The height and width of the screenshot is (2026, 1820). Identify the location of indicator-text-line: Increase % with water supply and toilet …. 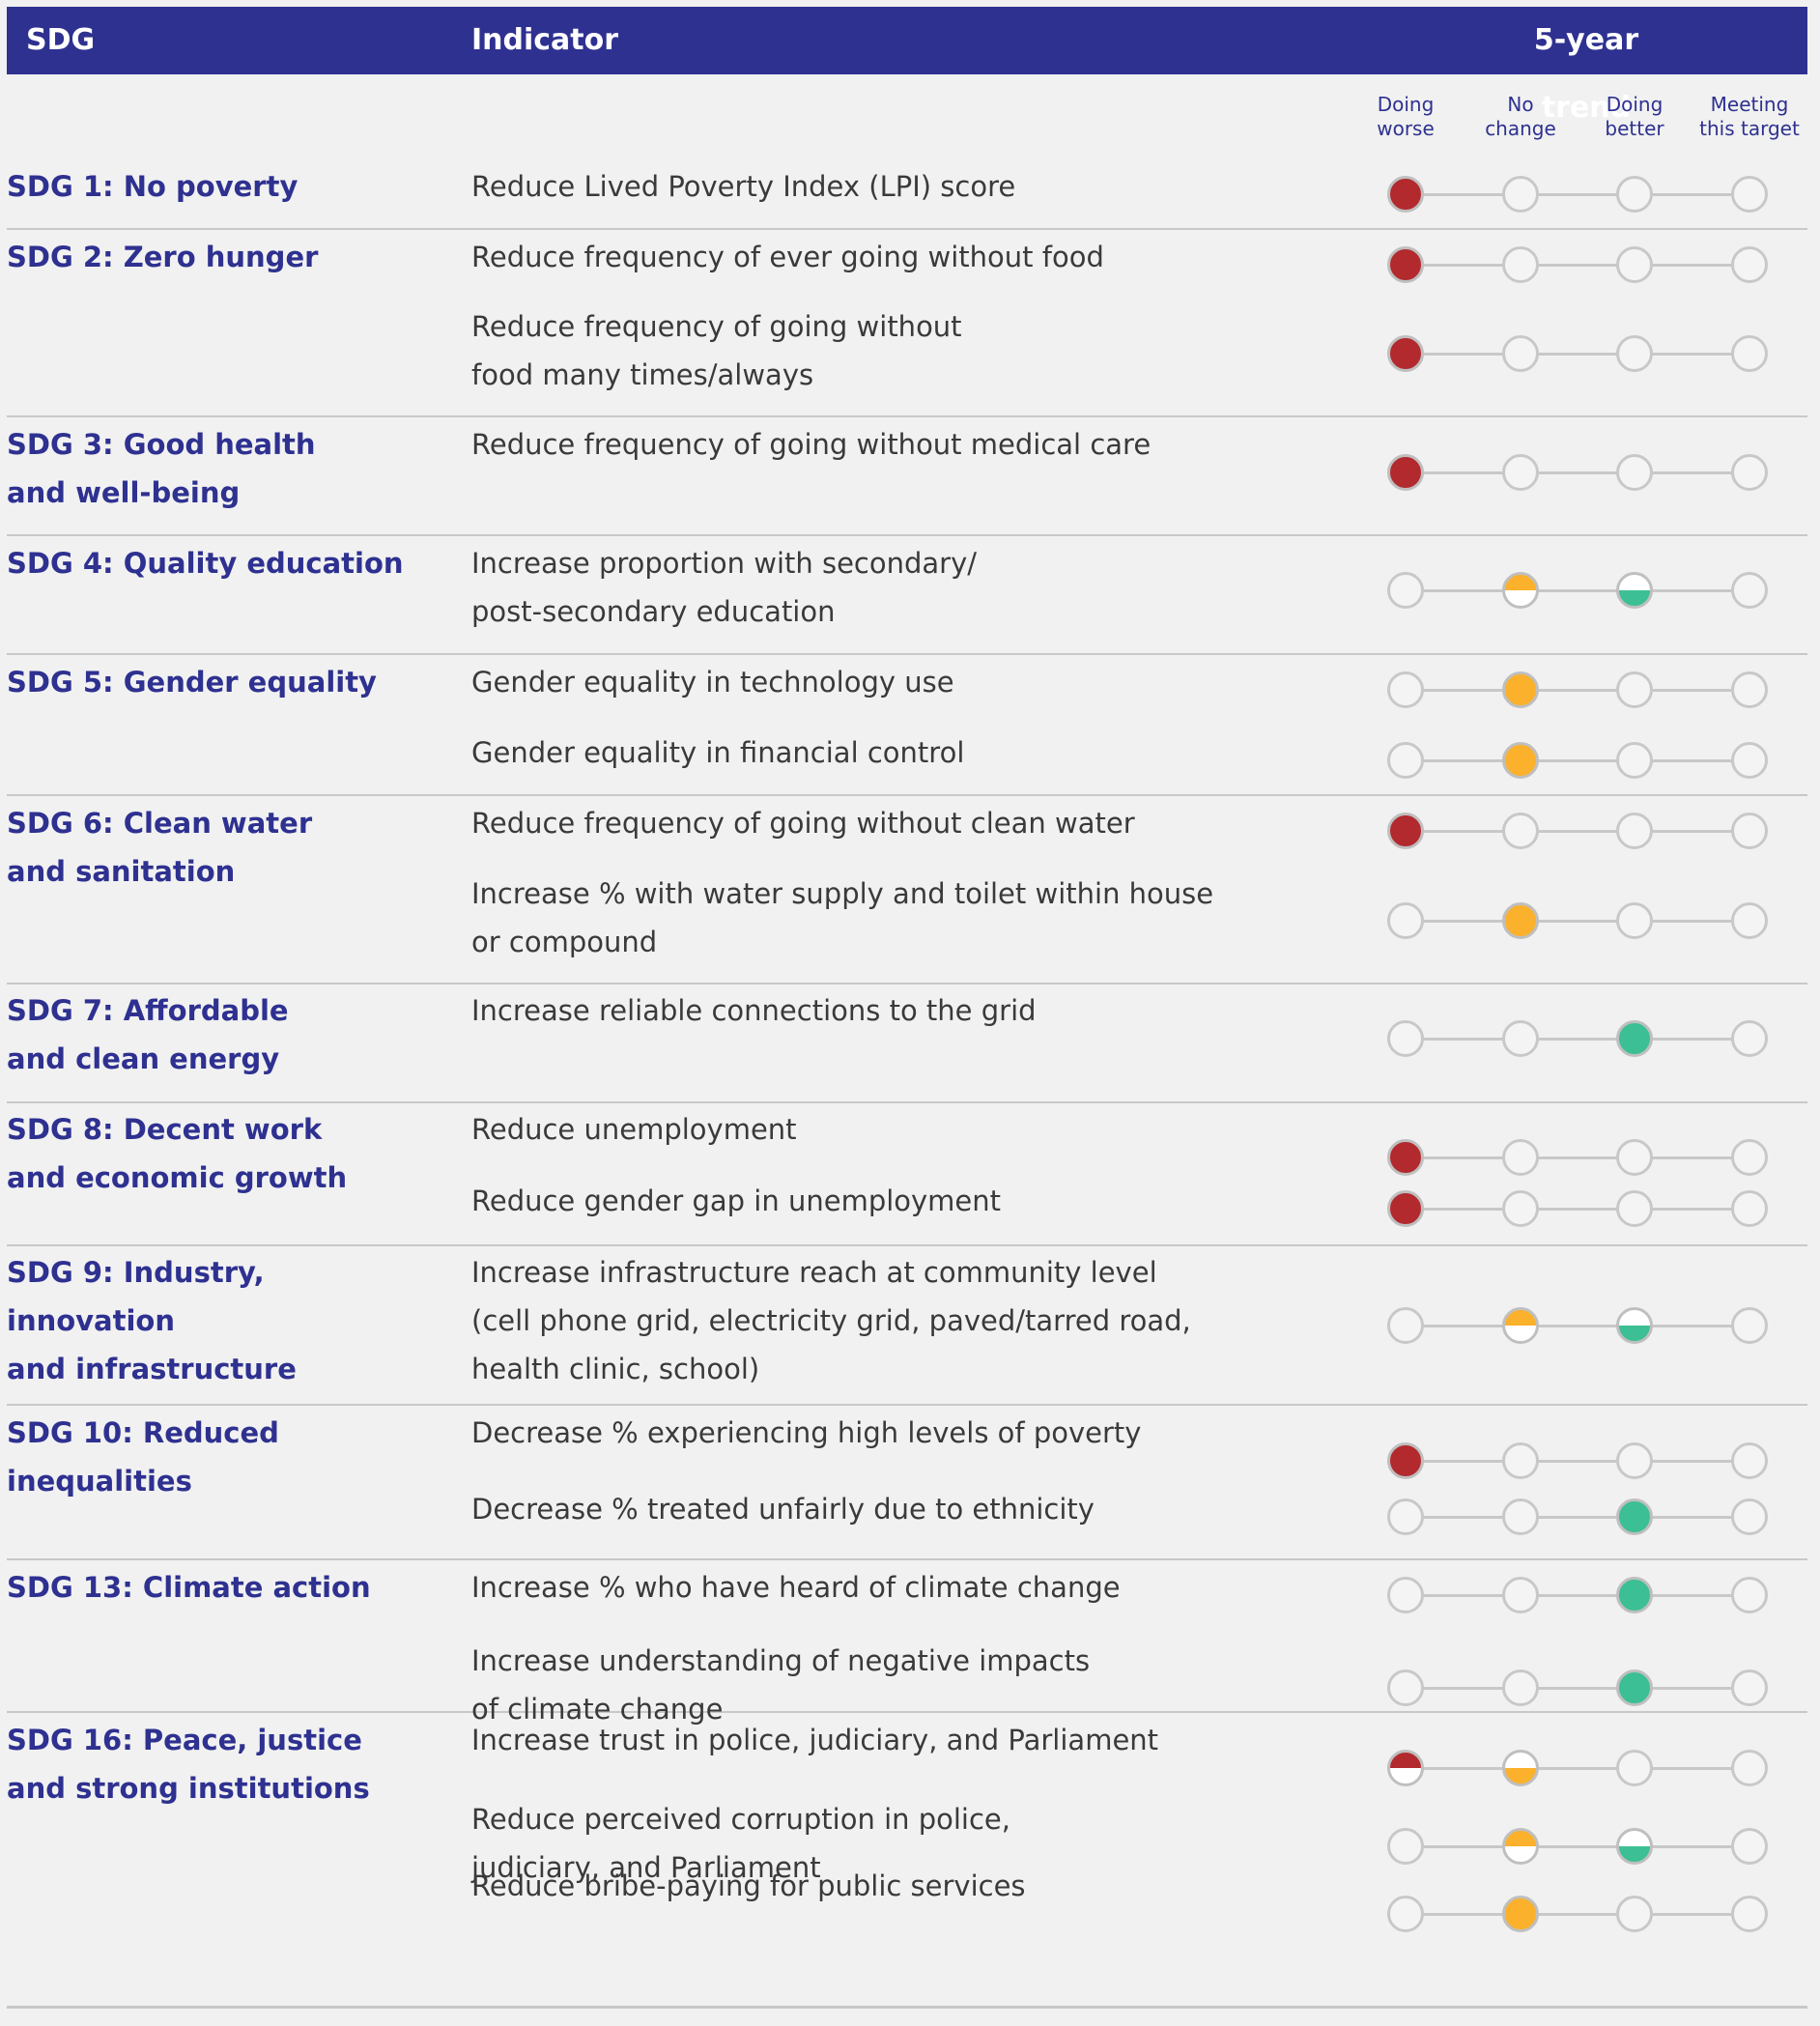
(843, 893).